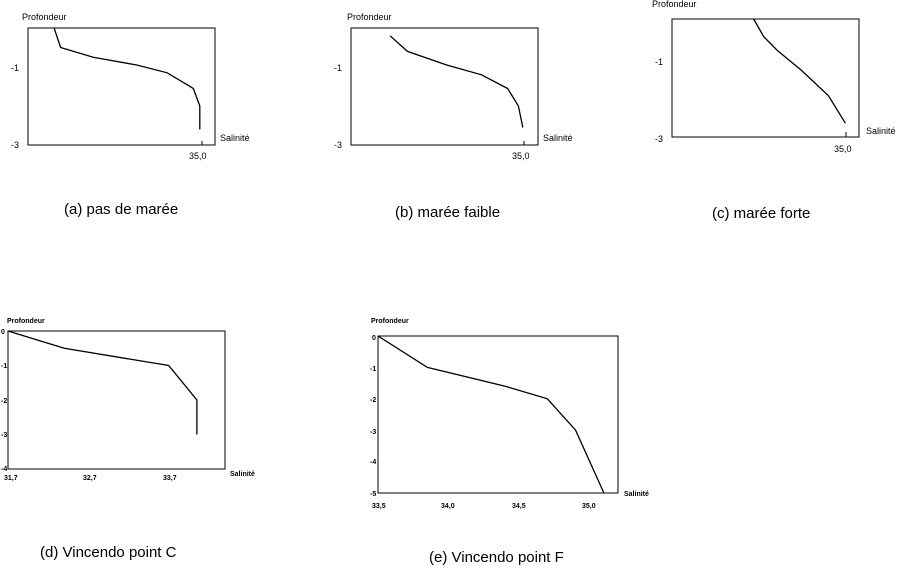 The height and width of the screenshot is (572, 909). I want to click on panel-a-frame, so click(121, 86).